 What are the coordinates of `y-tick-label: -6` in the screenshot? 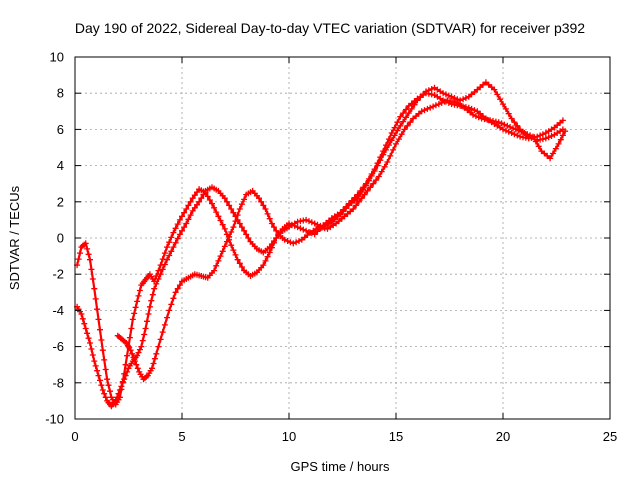 It's located at (58, 346).